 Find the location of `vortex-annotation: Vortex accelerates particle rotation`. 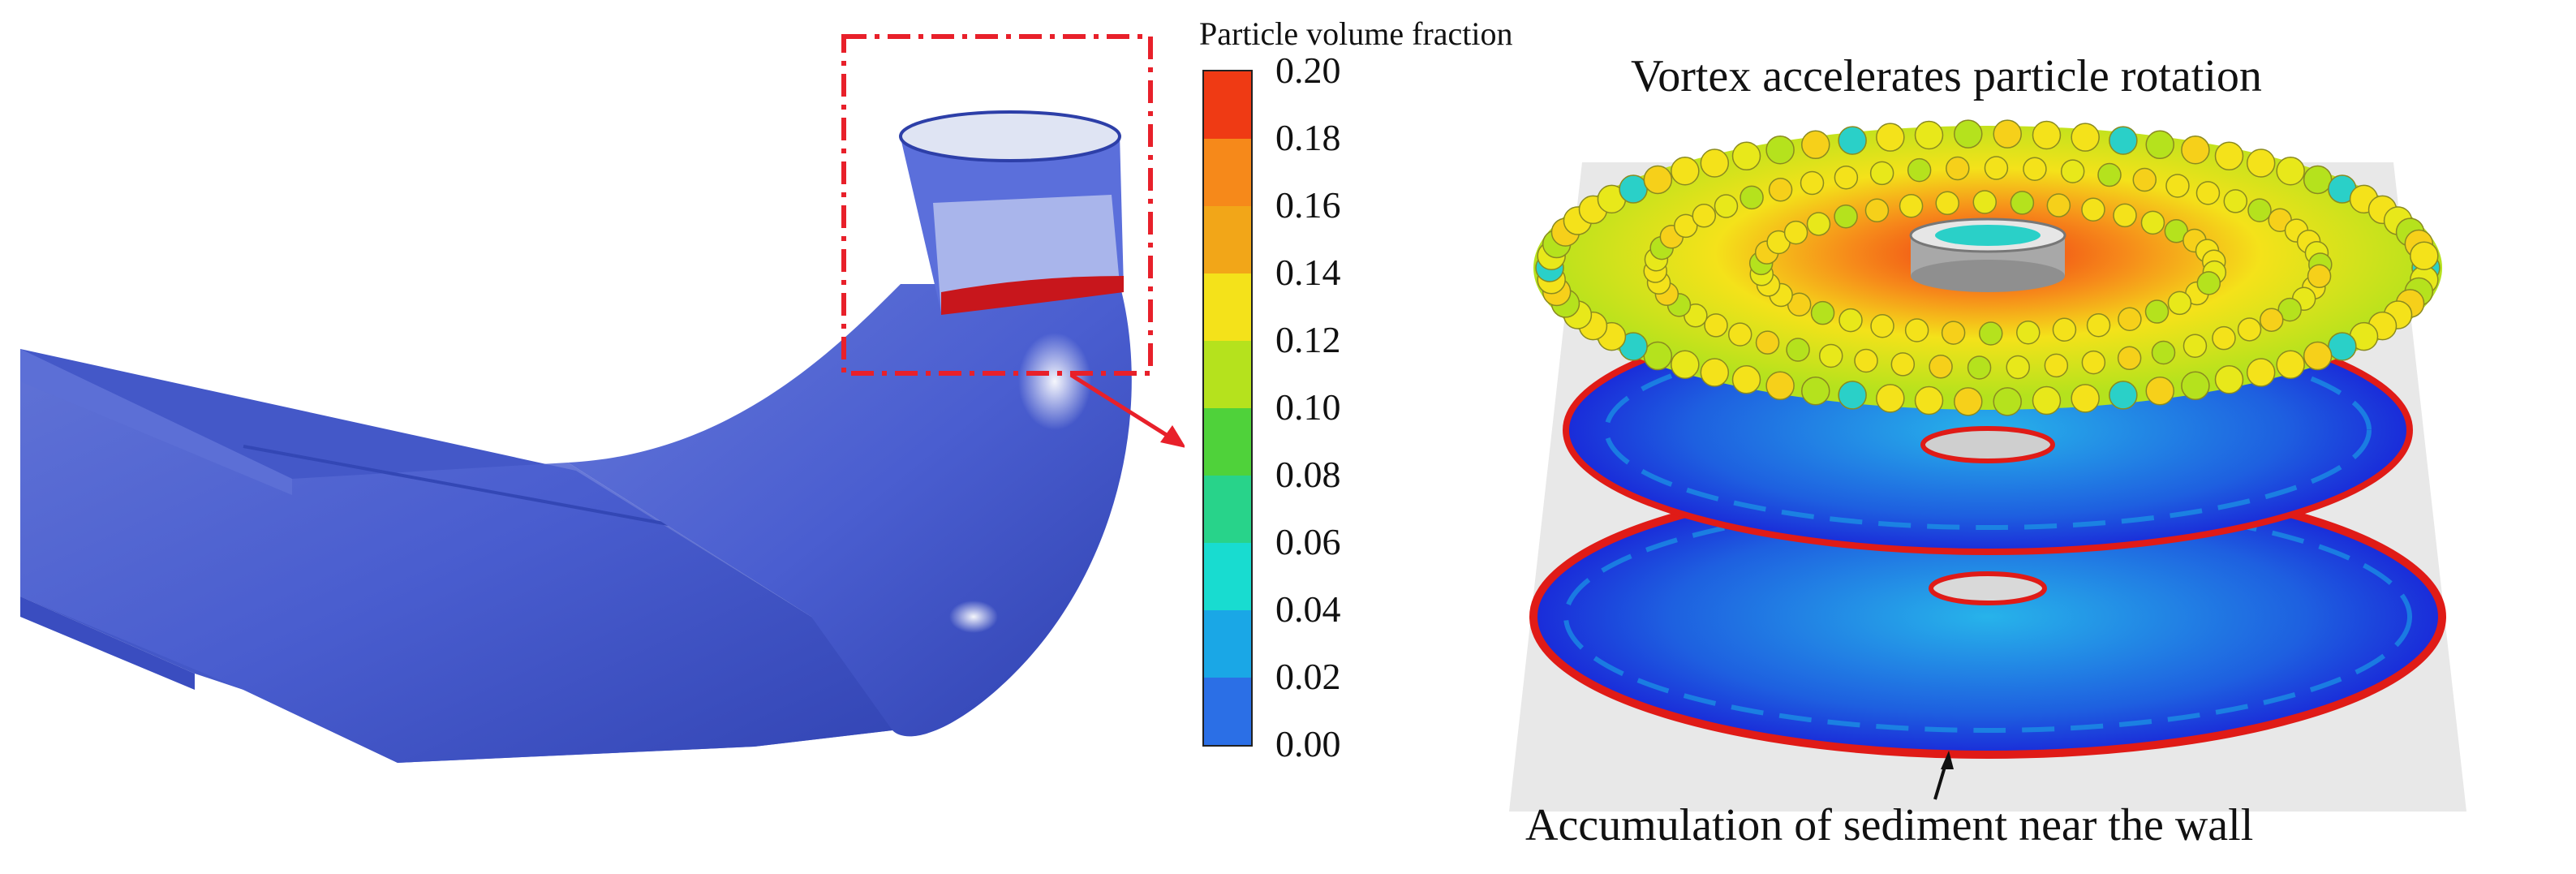

vortex-annotation: Vortex accelerates particle rotation is located at coordinates (1946, 76).